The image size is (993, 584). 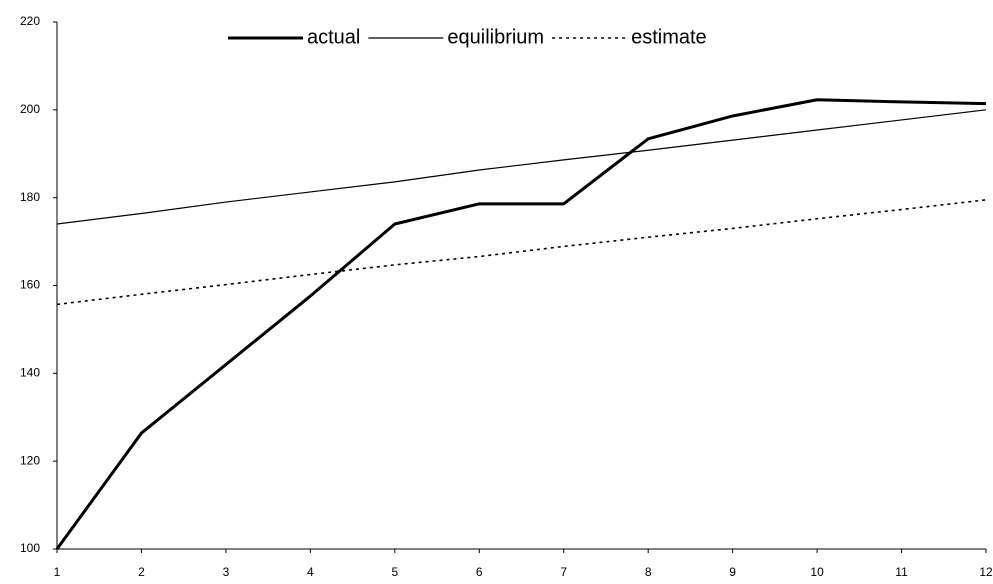 I want to click on legend-label: equilibrium, so click(x=495, y=37).